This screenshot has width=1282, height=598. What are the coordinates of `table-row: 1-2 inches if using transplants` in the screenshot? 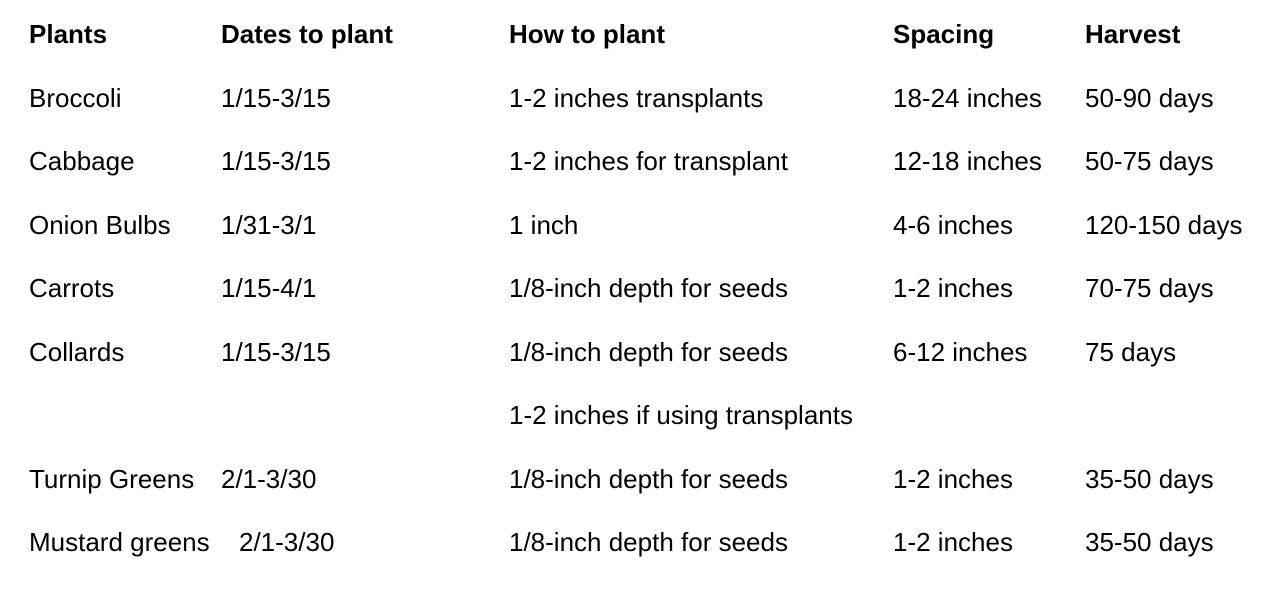 It's located at (641, 415).